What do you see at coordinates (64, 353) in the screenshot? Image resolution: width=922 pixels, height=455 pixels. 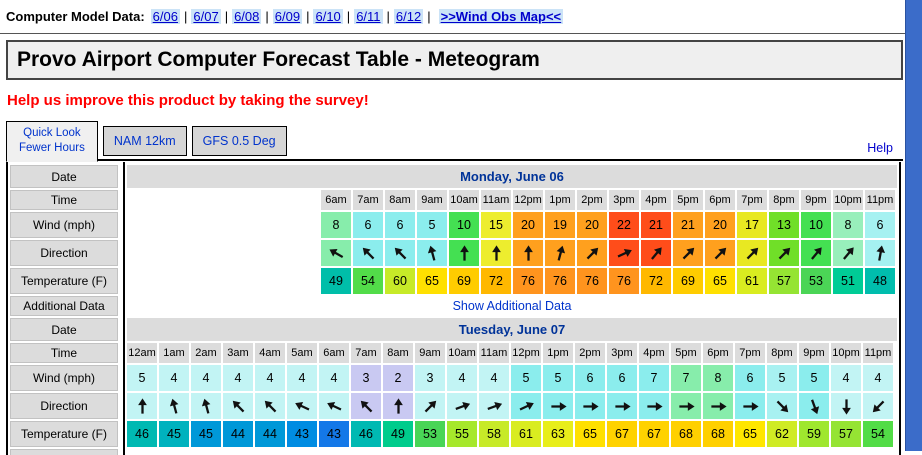 I see `row-label-time: Time` at bounding box center [64, 353].